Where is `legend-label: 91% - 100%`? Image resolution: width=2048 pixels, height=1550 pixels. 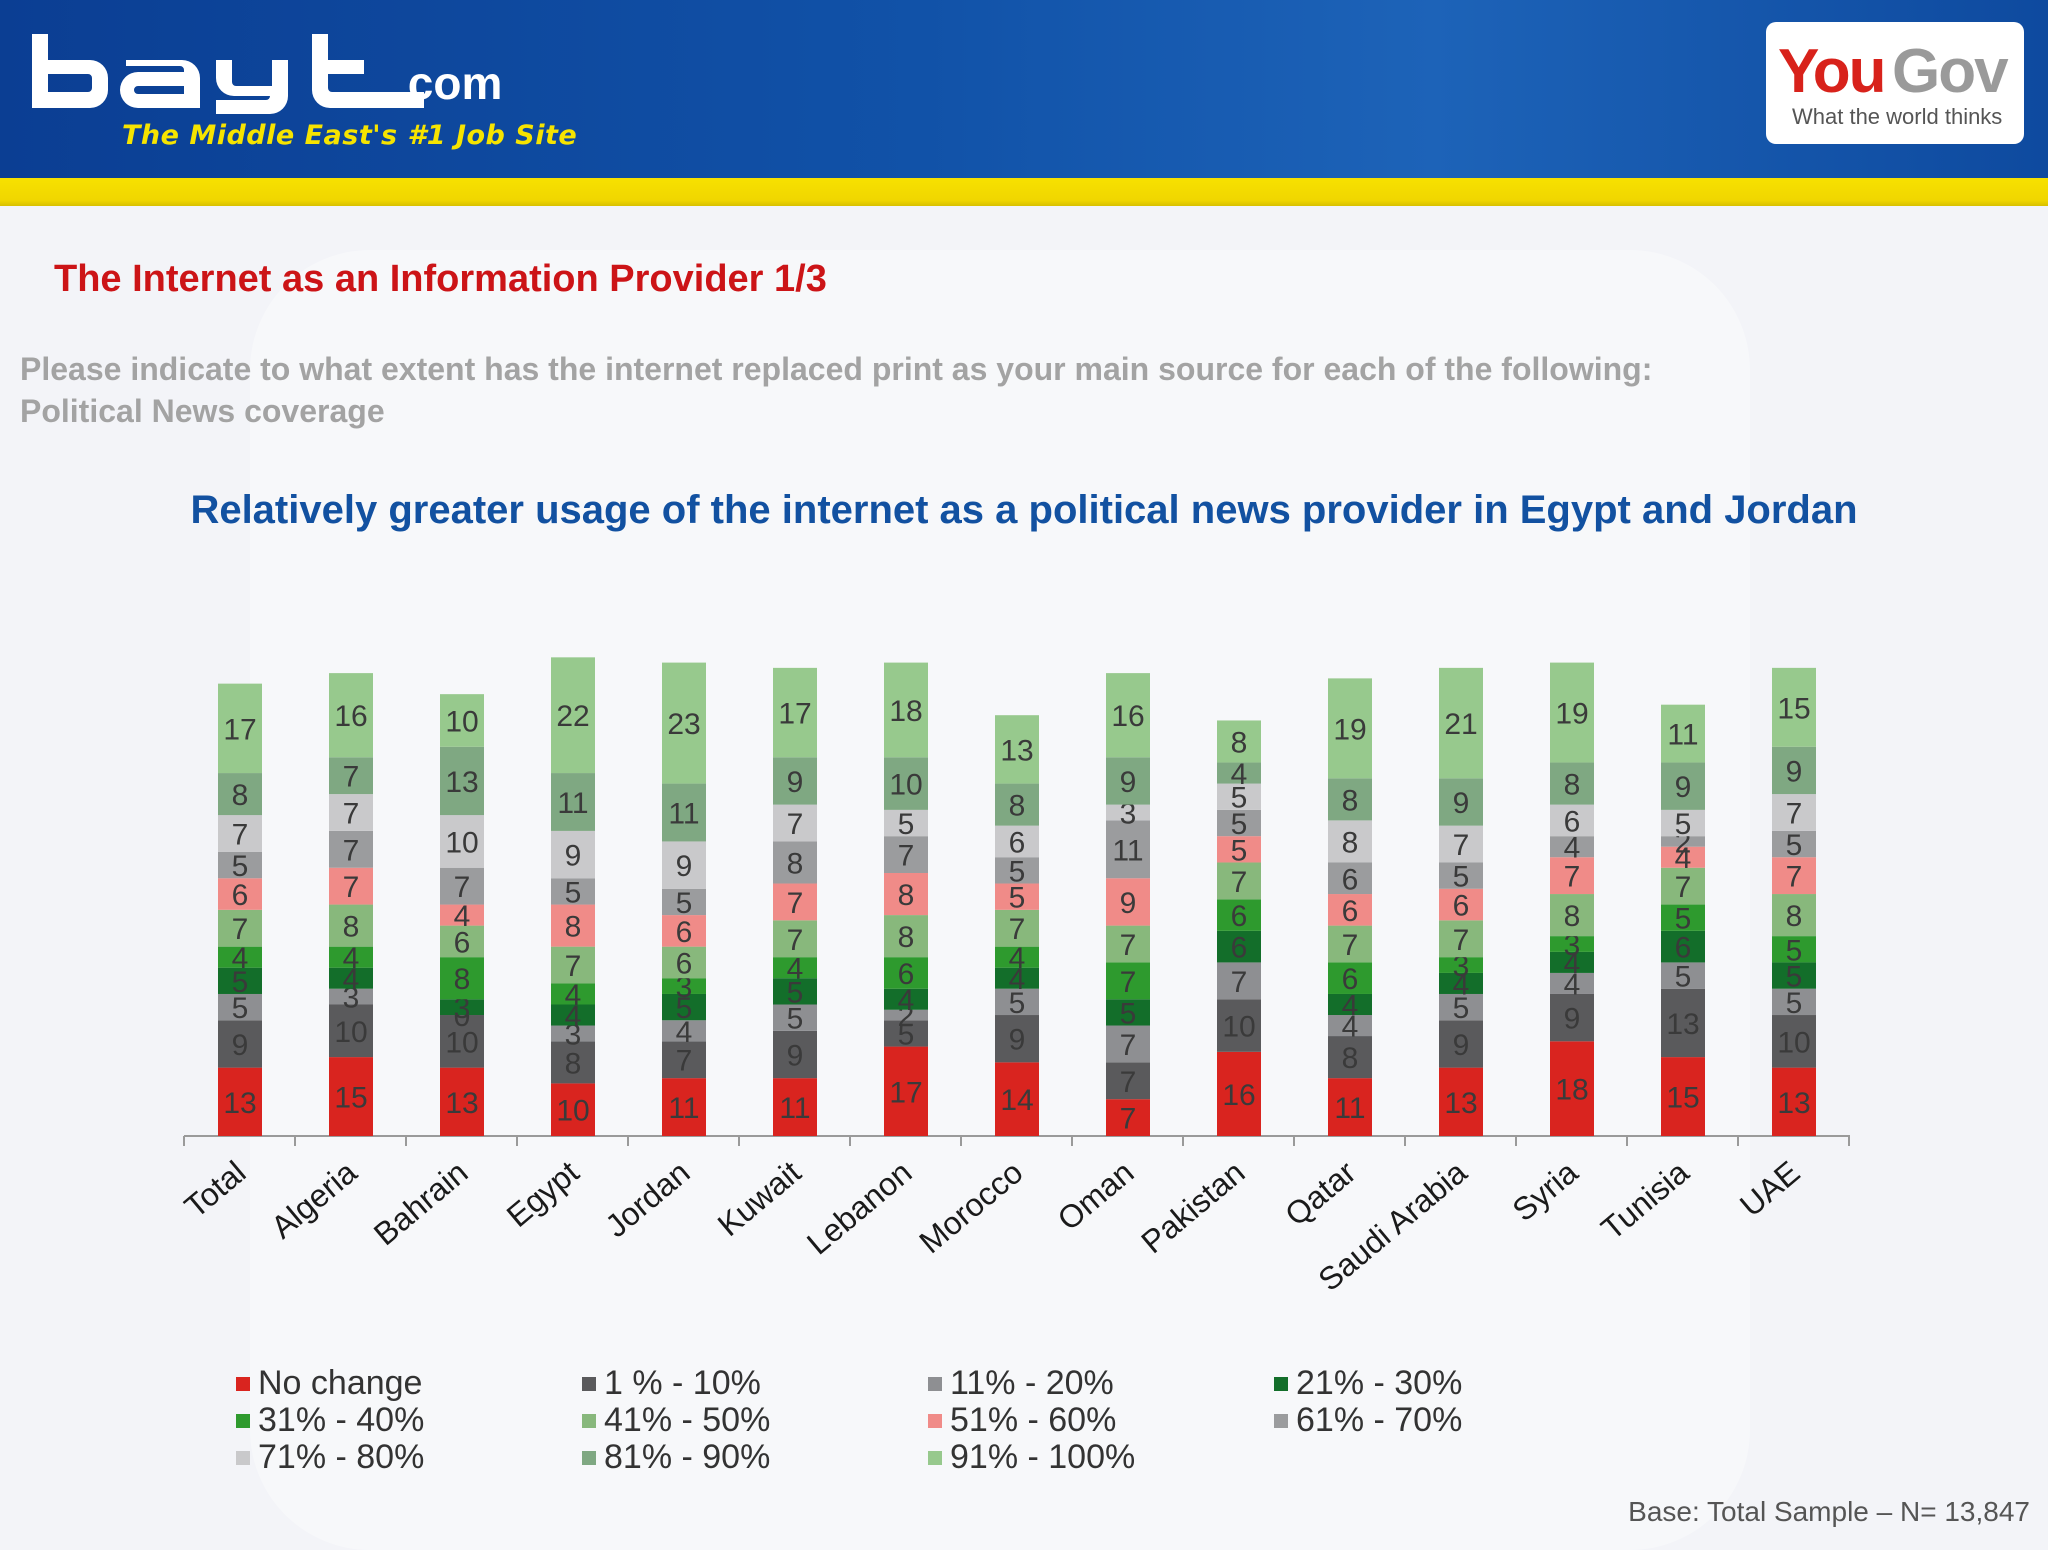 legend-label: 91% - 100% is located at coordinates (1043, 1457).